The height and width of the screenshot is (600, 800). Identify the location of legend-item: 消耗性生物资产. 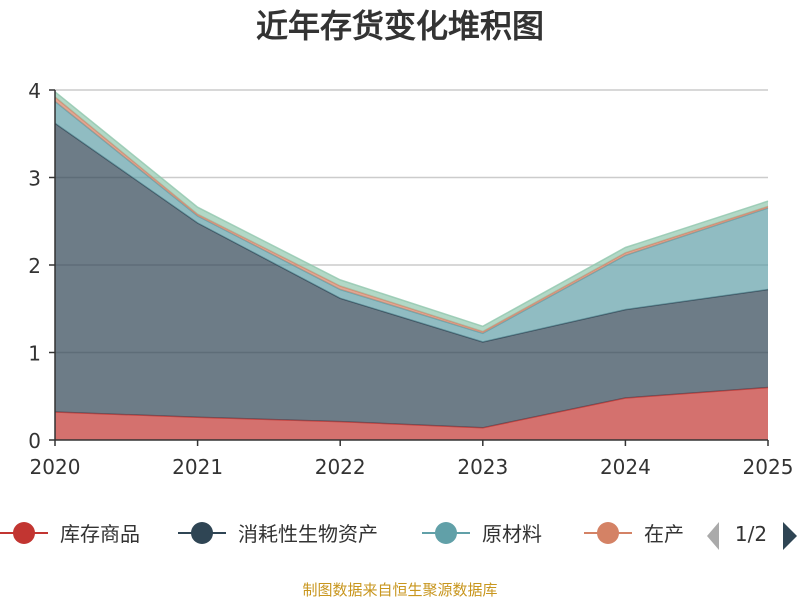
(278, 534).